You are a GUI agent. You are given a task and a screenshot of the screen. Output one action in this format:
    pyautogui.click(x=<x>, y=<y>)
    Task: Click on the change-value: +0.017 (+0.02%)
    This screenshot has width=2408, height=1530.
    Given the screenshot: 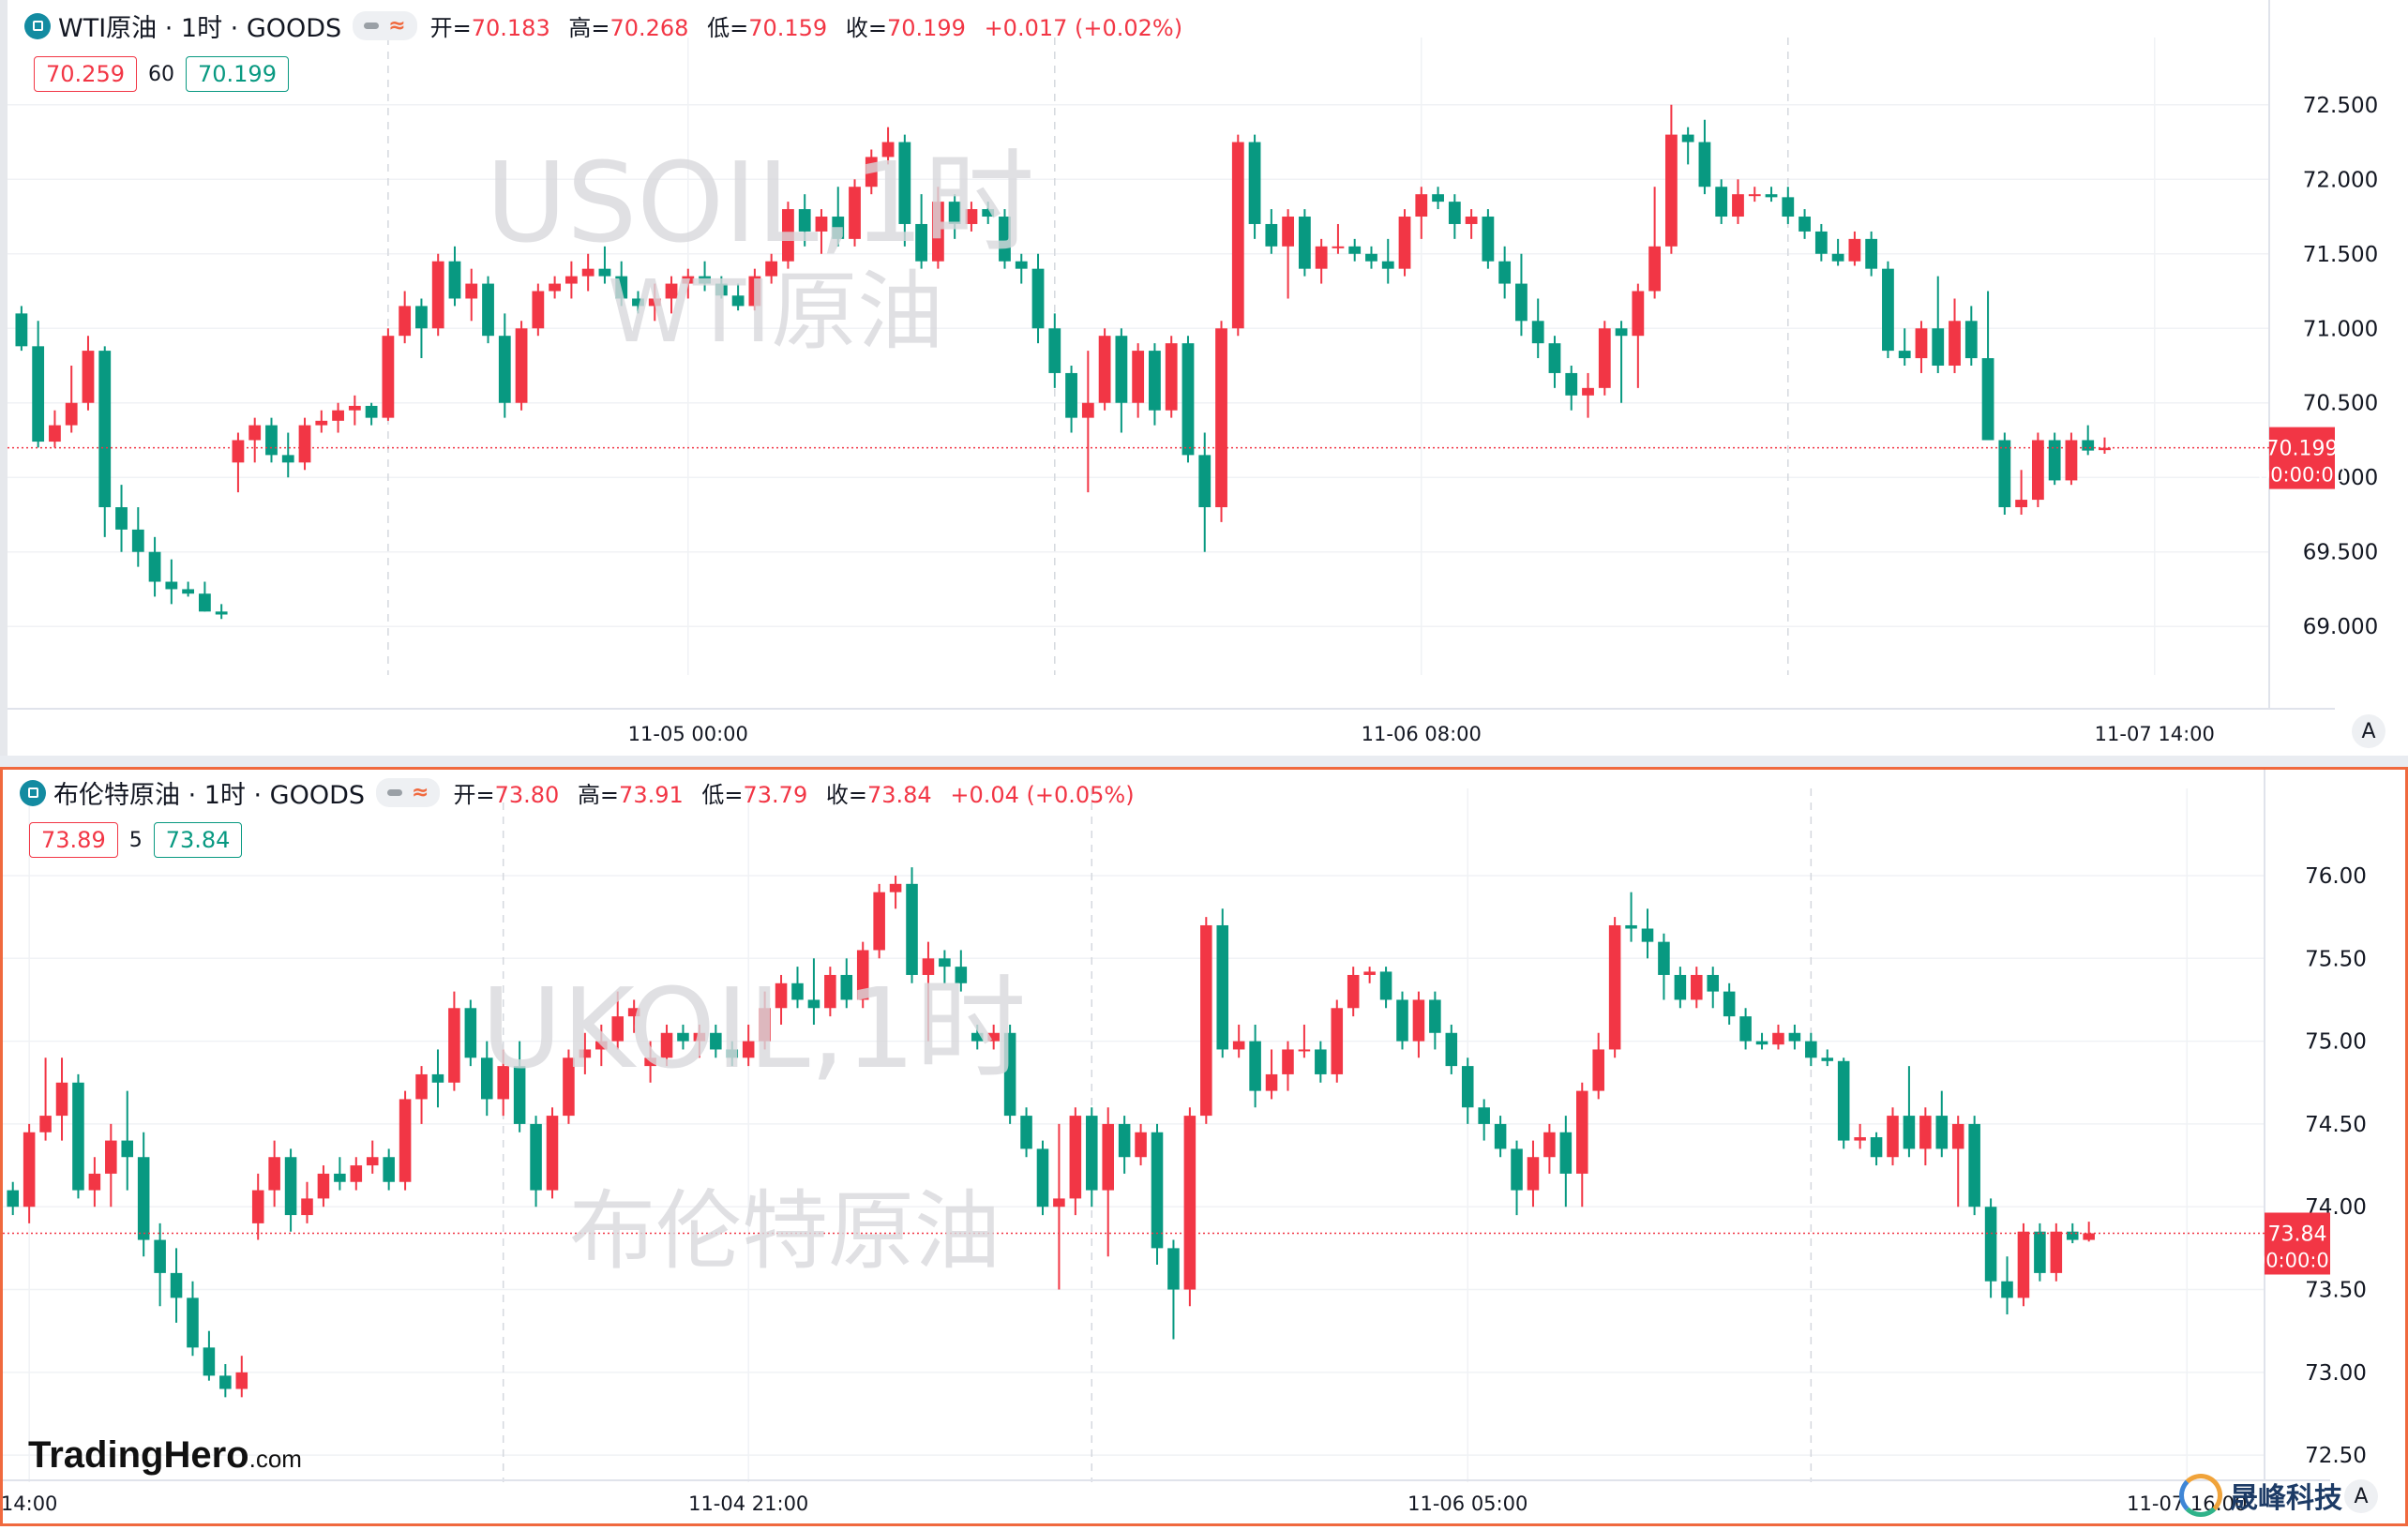 What is the action you would take?
    pyautogui.click(x=1083, y=28)
    